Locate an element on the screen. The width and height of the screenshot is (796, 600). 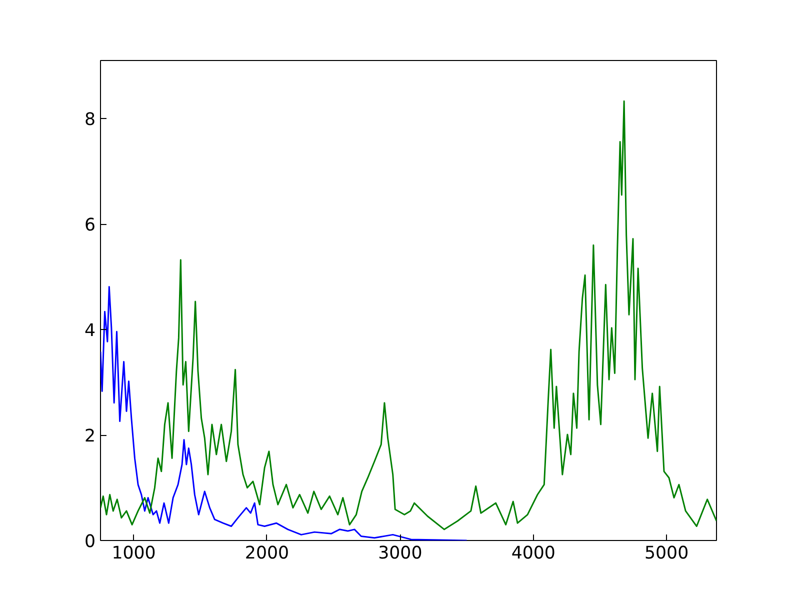
x-tick-label: 5000 is located at coordinates (666, 554).